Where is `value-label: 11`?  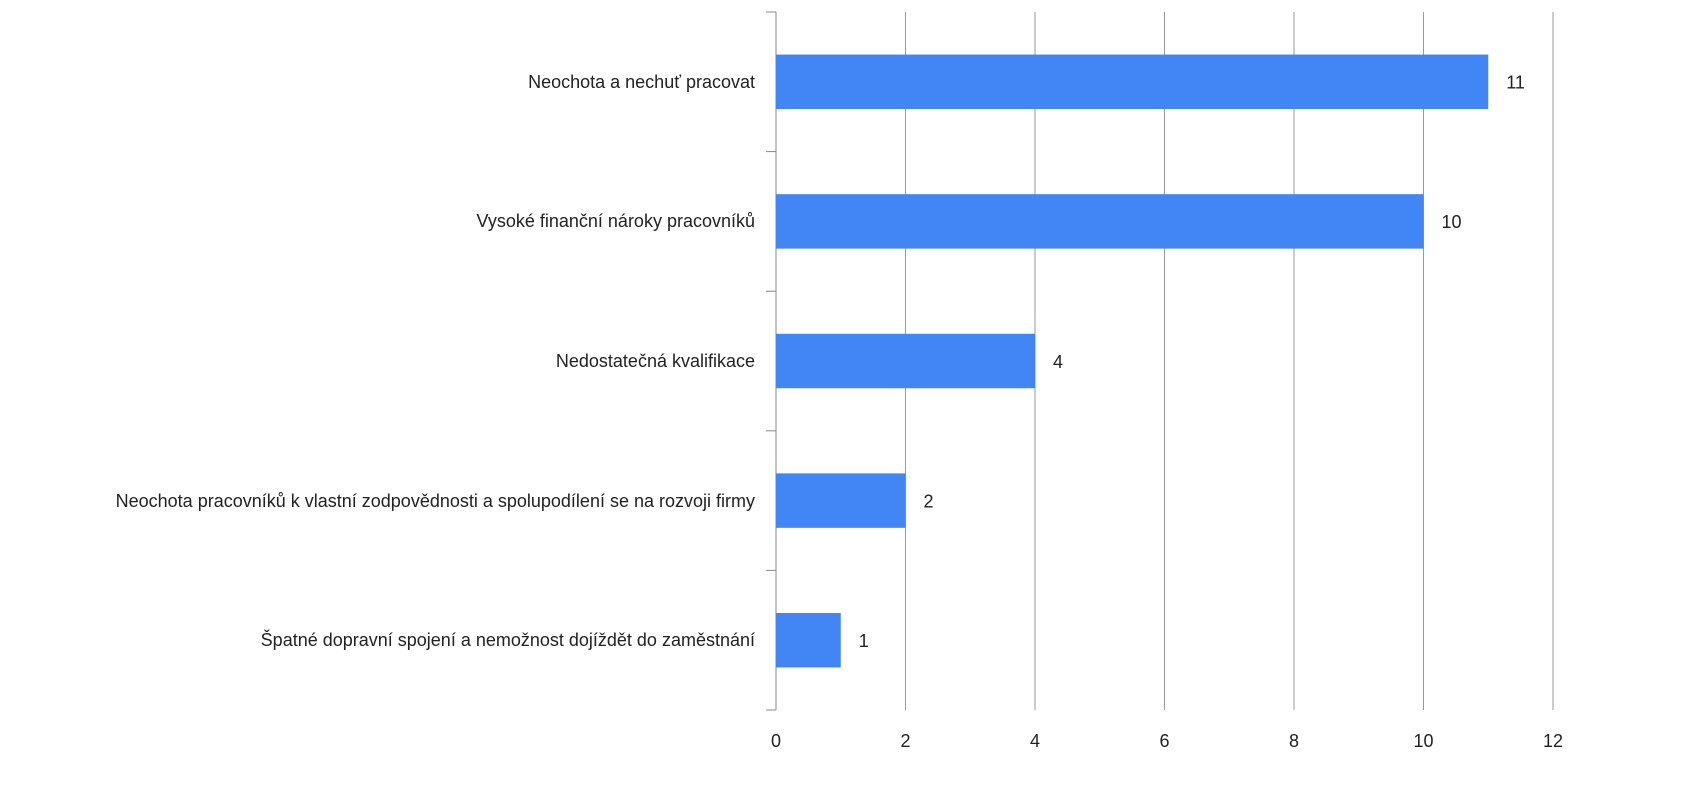
value-label: 11 is located at coordinates (1515, 83).